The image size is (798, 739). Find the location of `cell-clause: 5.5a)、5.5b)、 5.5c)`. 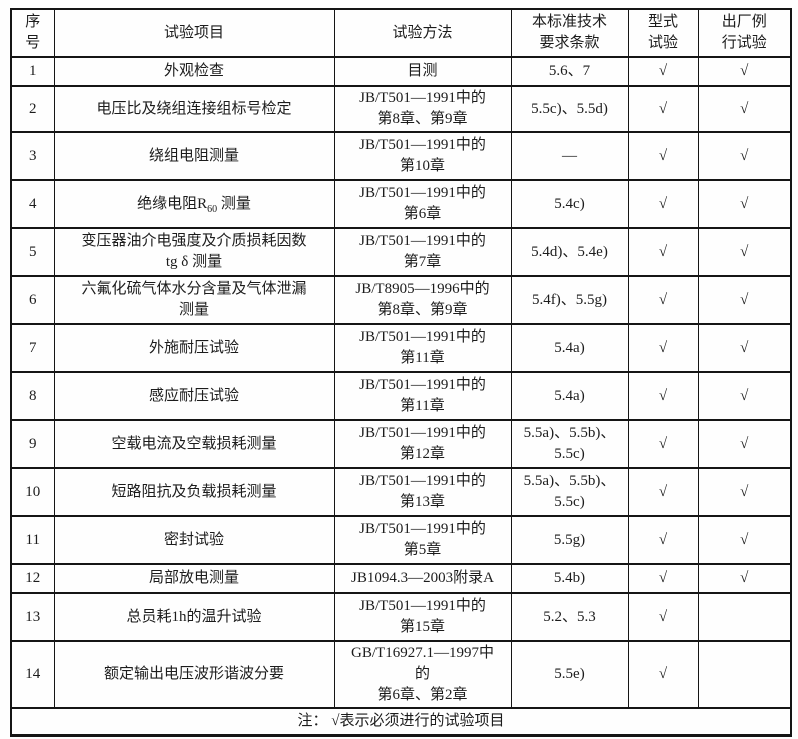

cell-clause: 5.5a)、5.5b)、 5.5c) is located at coordinates (569, 444).